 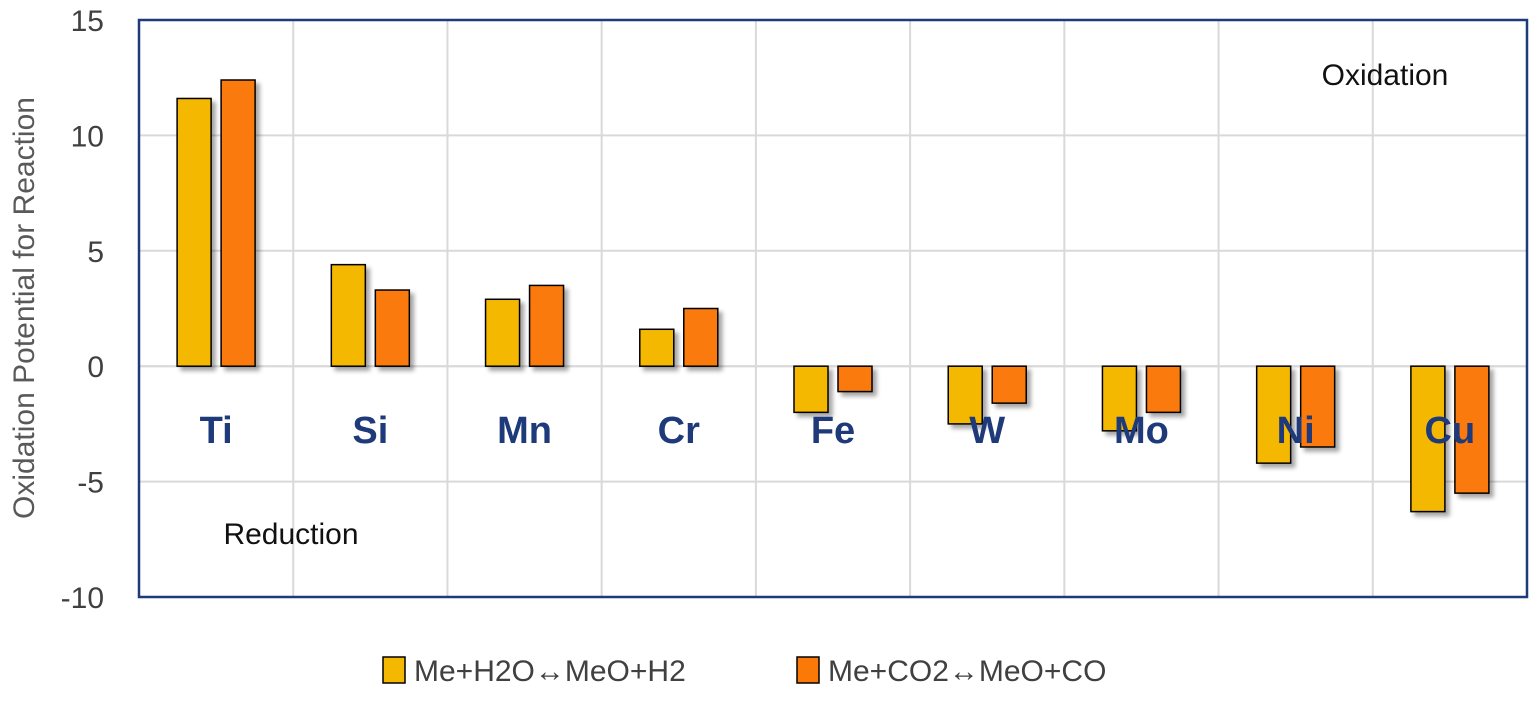 I want to click on annotation-reduction: Reduction, so click(x=290, y=534).